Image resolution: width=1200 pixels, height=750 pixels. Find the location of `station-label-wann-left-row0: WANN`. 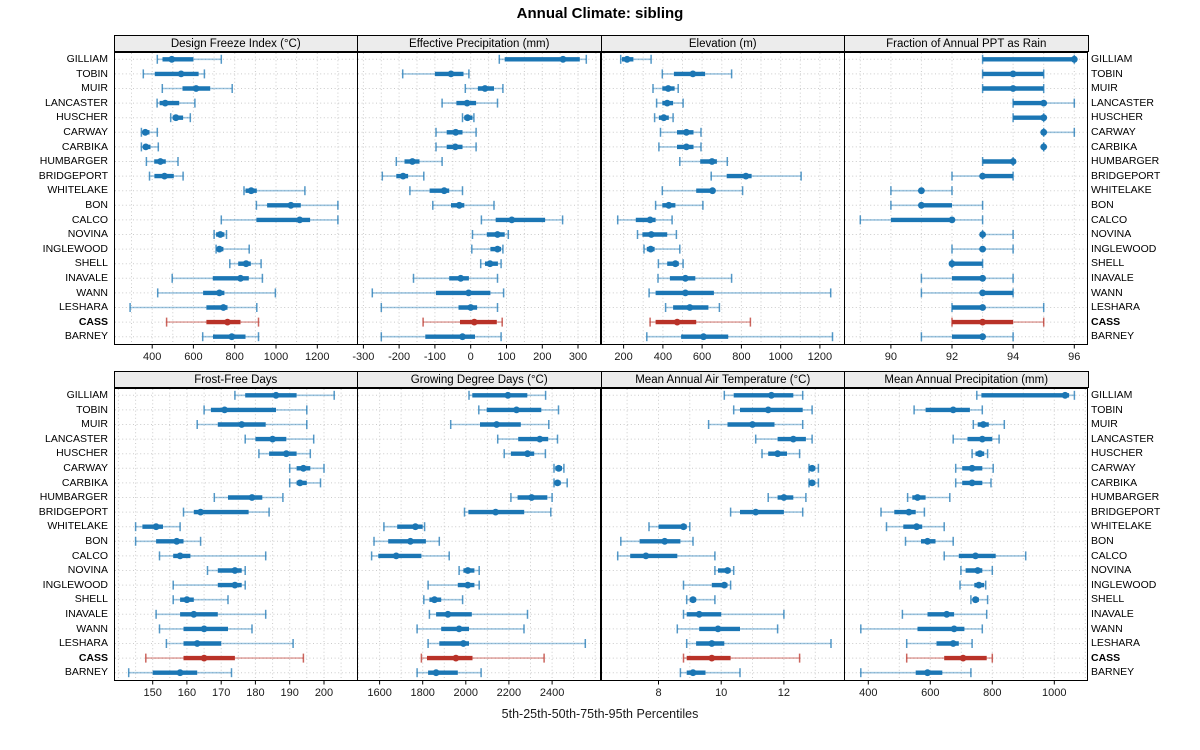

station-label-wann-left-row0: WANN is located at coordinates (92, 292).